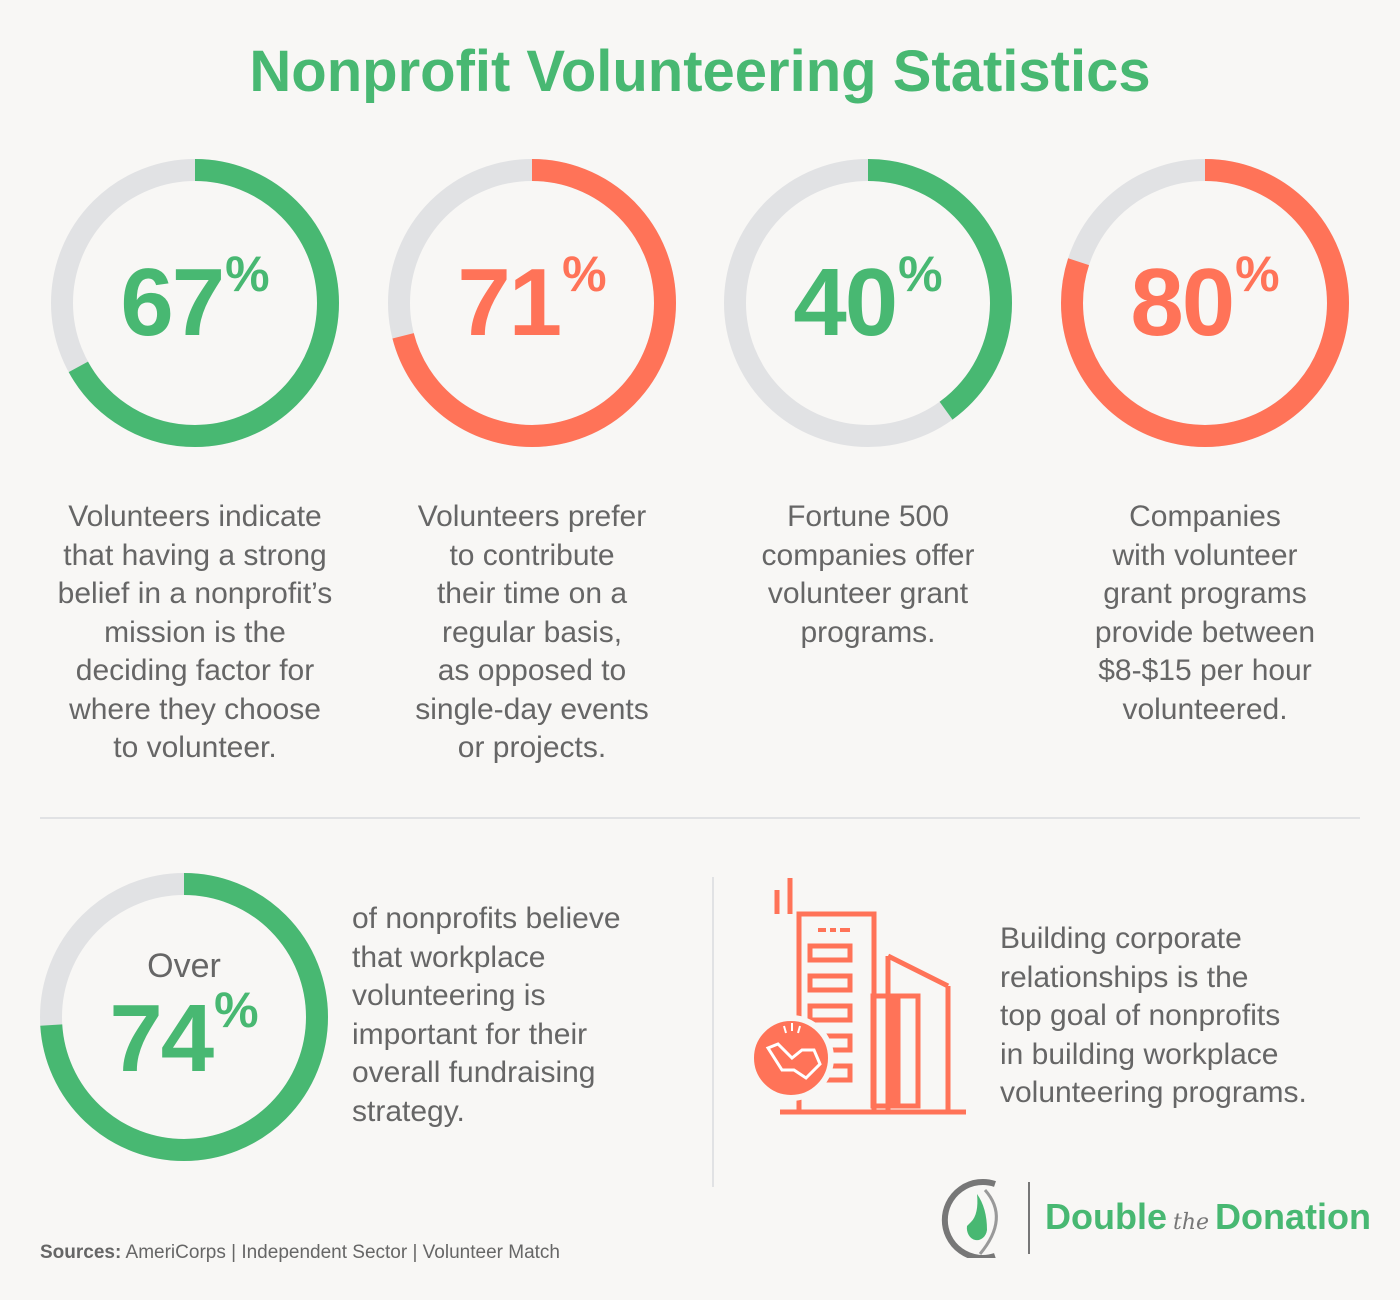 The image size is (1400, 1300). I want to click on stat-ring-80: 80%, so click(1205, 303).